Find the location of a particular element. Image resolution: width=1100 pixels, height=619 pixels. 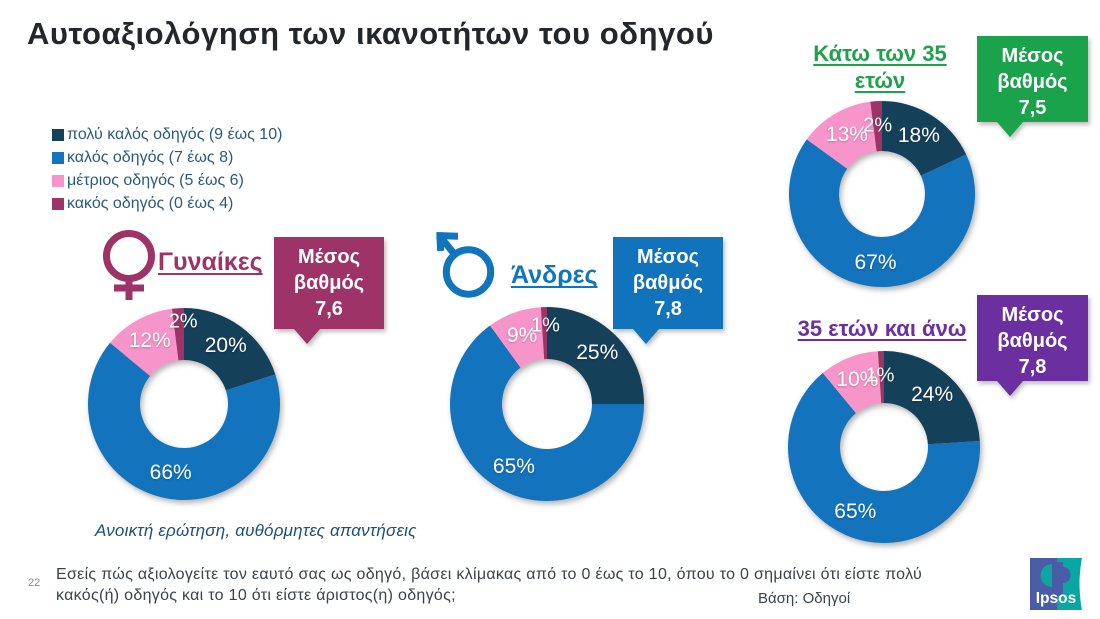

donut-label-under35-1: 67% is located at coordinates (875, 262).